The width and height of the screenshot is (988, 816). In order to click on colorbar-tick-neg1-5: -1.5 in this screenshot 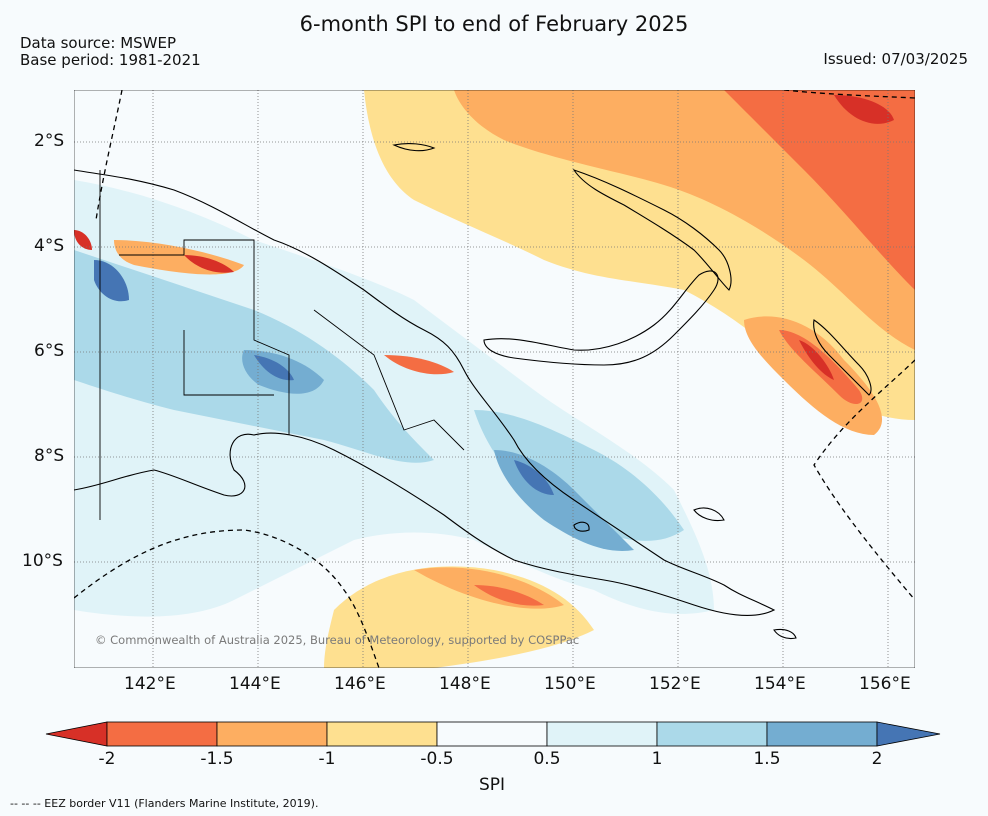, I will do `click(217, 759)`.